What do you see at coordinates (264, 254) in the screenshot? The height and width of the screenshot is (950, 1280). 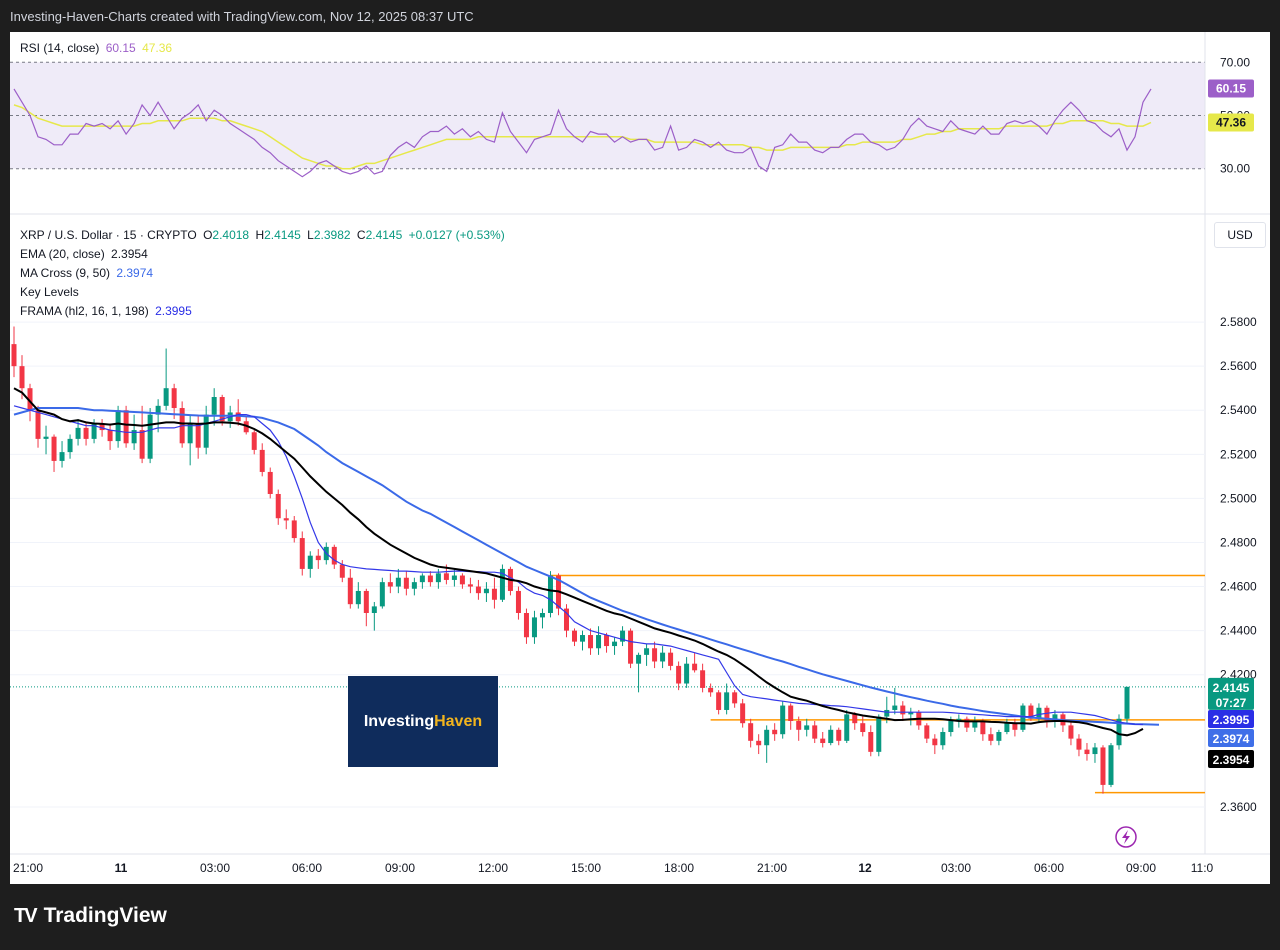 I see `ema-legend: EMA (20, close) 2.3954` at bounding box center [264, 254].